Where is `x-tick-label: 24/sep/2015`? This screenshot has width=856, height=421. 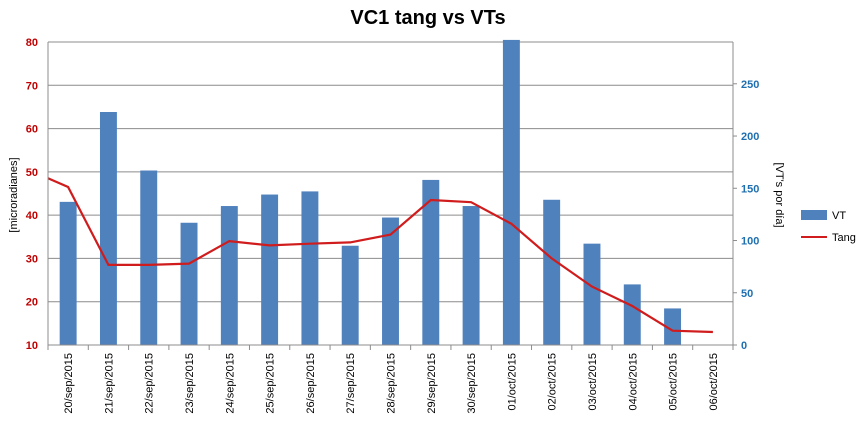 x-tick-label: 24/sep/2015 is located at coordinates (230, 383).